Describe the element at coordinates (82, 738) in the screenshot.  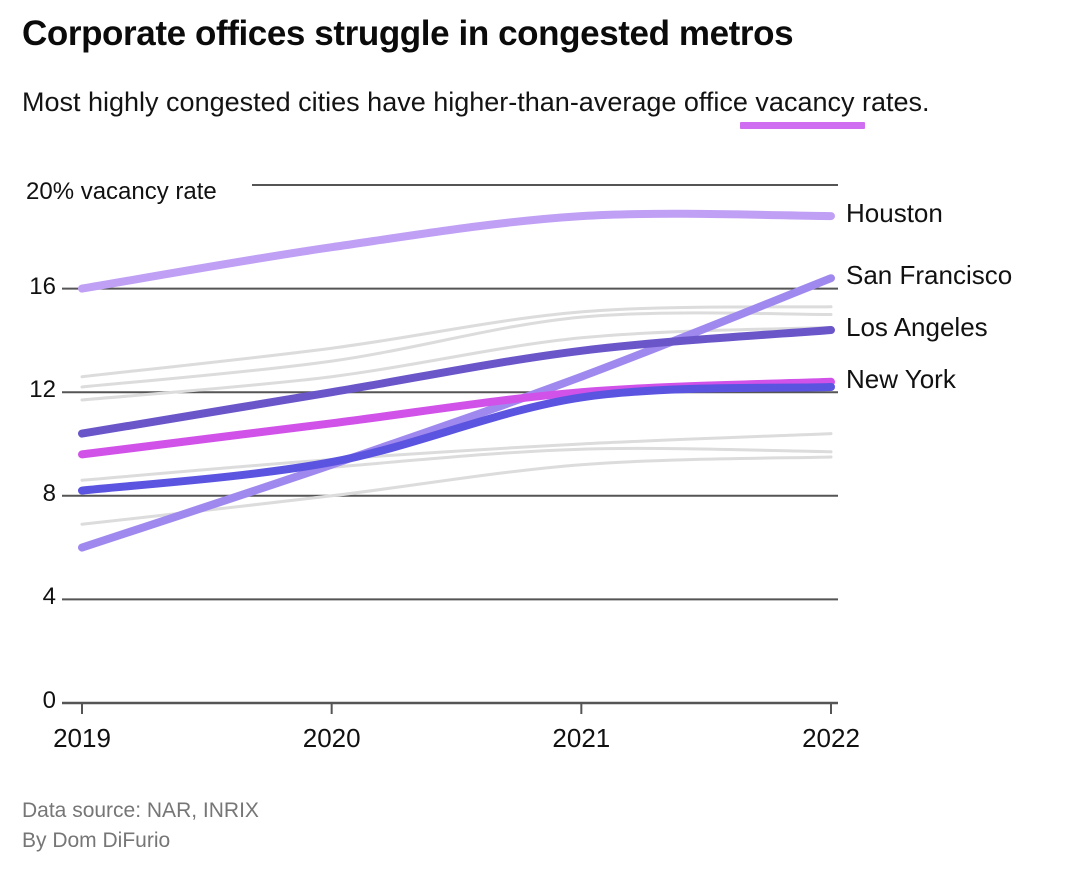
I see `x-tick-label: 2019` at that location.